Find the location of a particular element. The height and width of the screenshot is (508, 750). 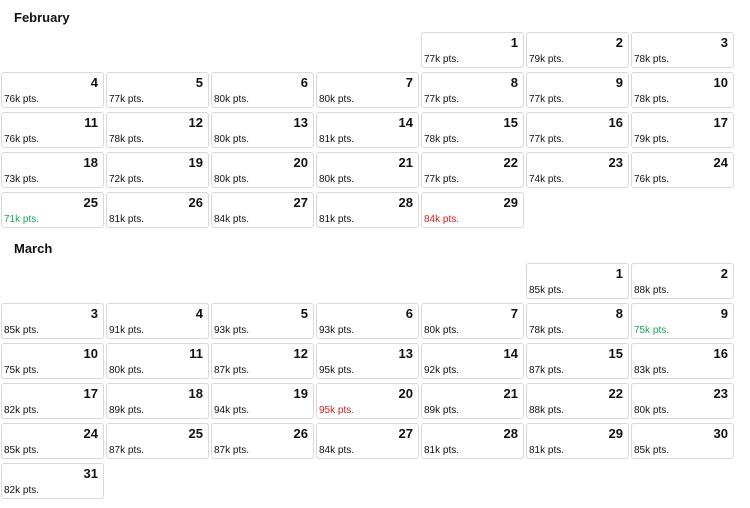

day-number: 26 is located at coordinates (300, 433).